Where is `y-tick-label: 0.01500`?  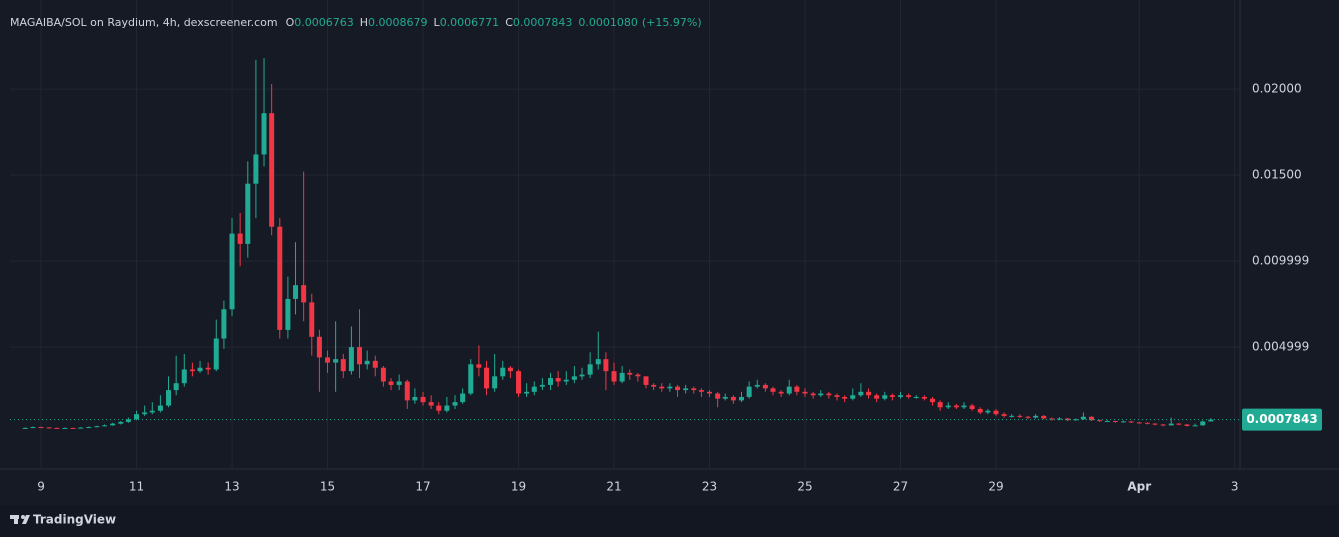
y-tick-label: 0.01500 is located at coordinates (1277, 175).